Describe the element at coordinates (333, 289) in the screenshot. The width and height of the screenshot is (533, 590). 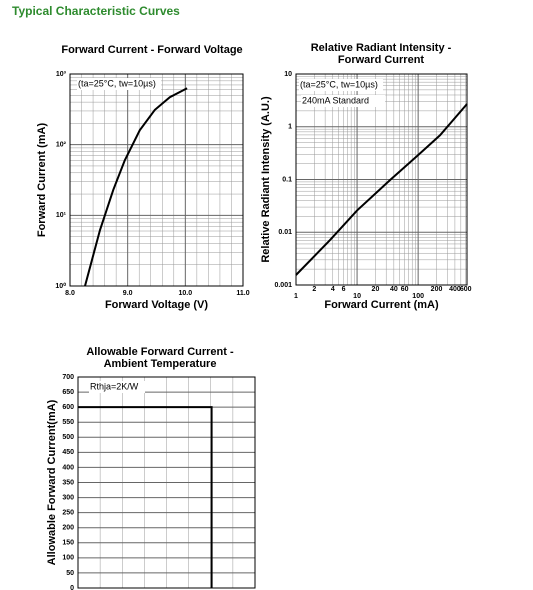
I see `x-minor-tick-label: 4` at that location.